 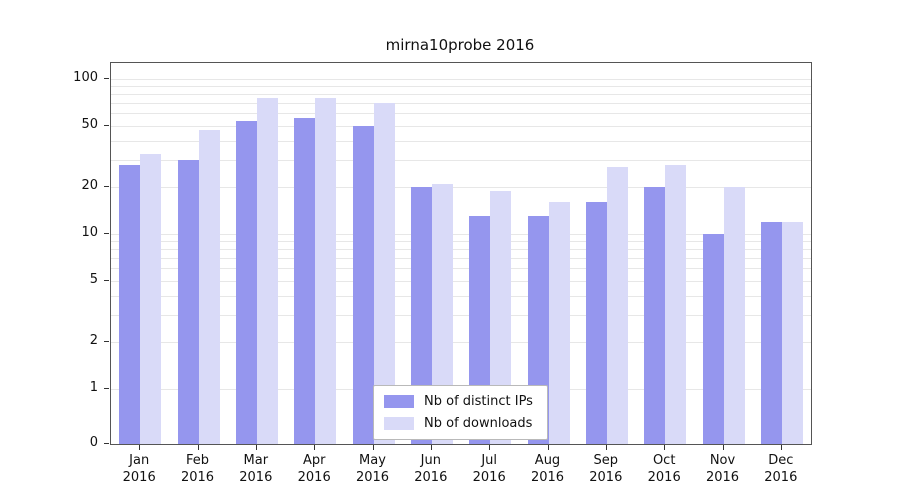 What do you see at coordinates (151, 298) in the screenshot?
I see `bar-downloads-jan` at bounding box center [151, 298].